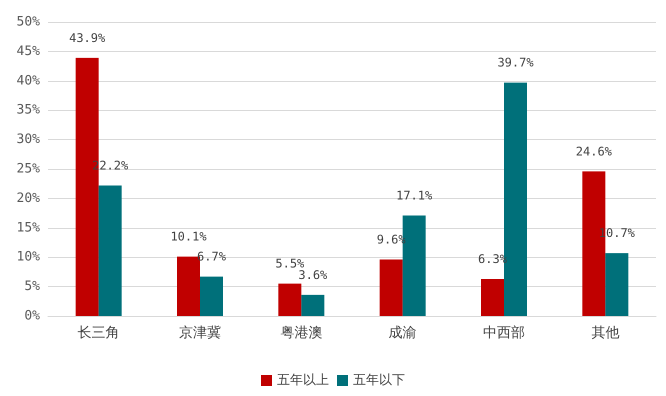 This screenshot has width=666, height=396. What do you see at coordinates (28, 140) in the screenshot?
I see `y-tick-label: 30%` at bounding box center [28, 140].